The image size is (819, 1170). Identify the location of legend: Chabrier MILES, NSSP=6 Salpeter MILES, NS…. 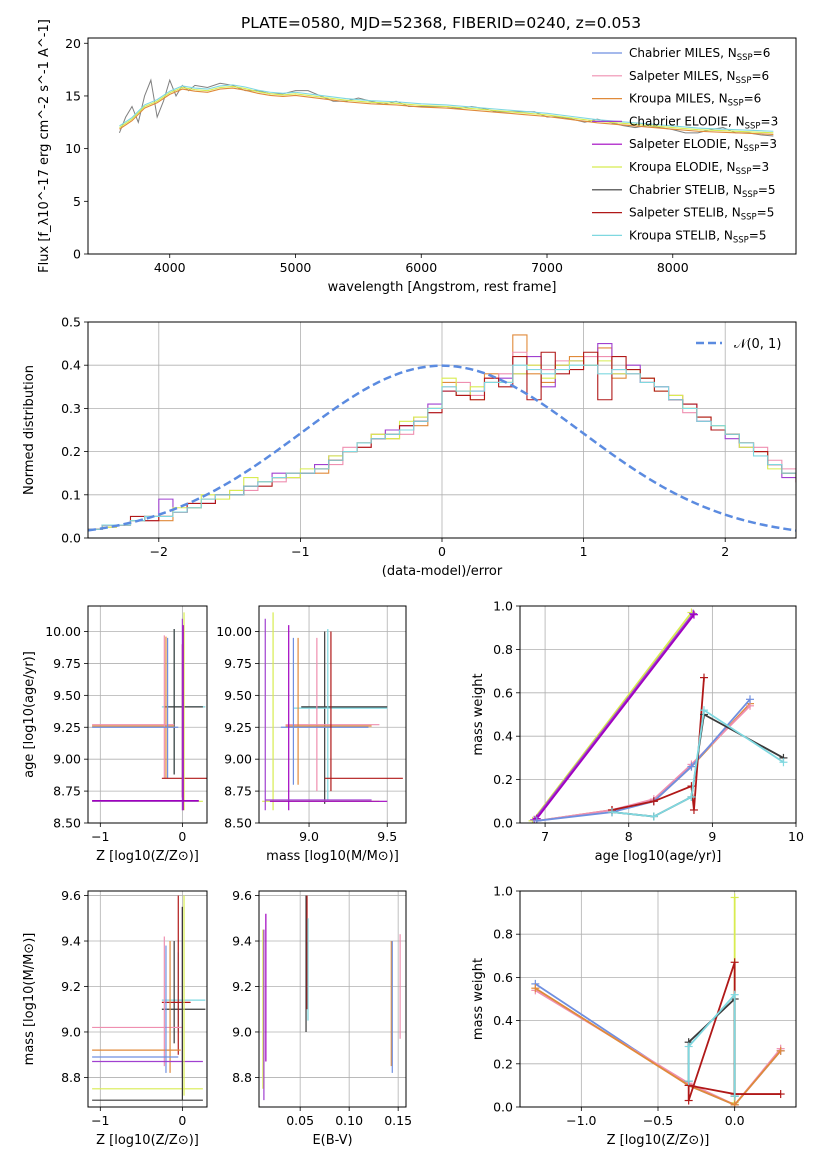
(685, 145).